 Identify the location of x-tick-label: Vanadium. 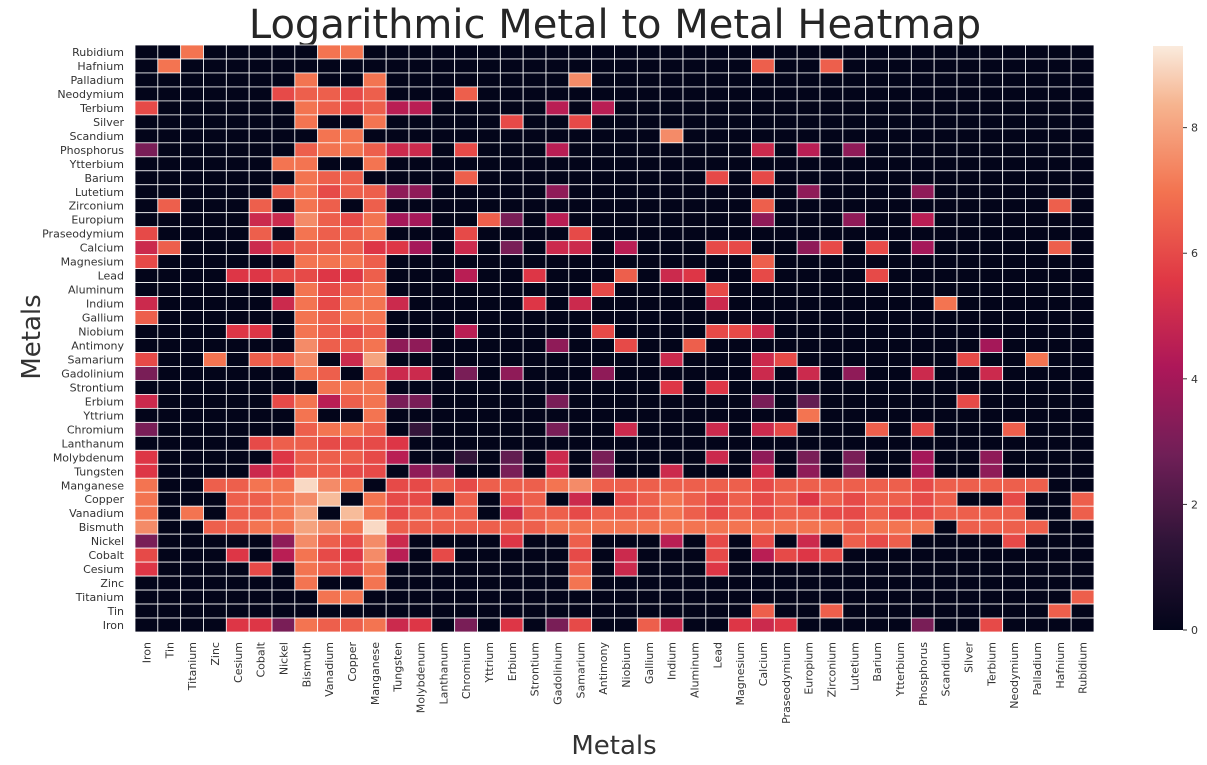
(329, 669).